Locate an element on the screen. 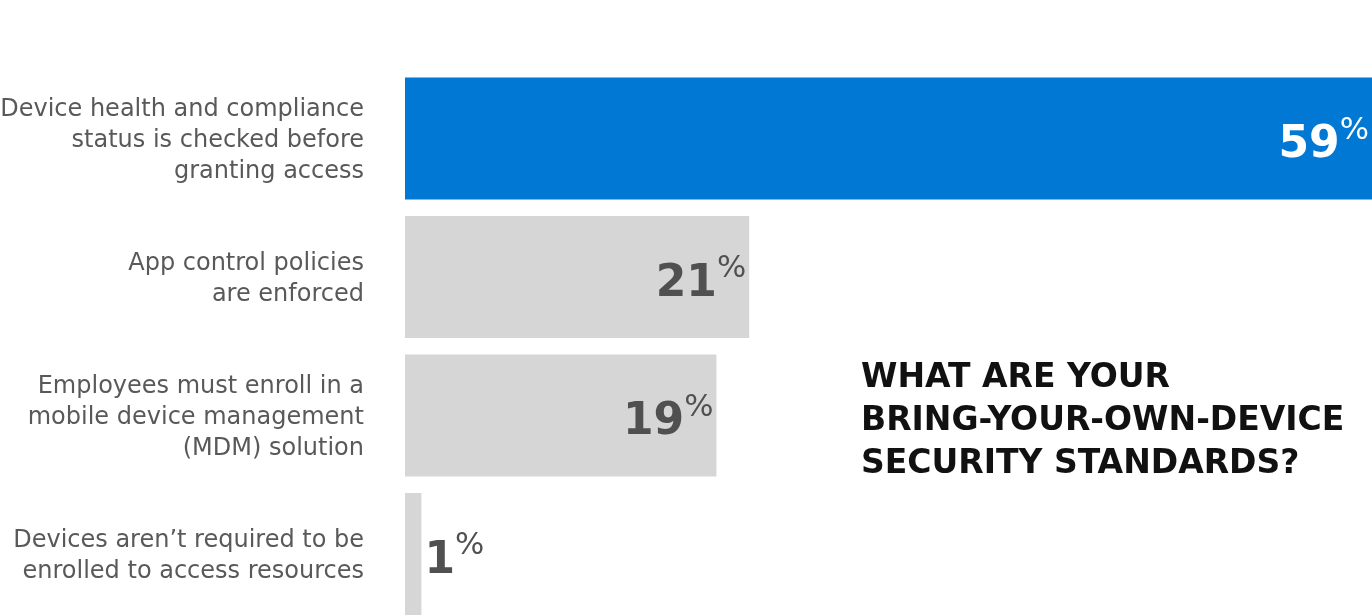 The width and height of the screenshot is (1372, 615). y-tick-label: Devices aren’t required to be enrolled to access resources is located at coordinates (188, 554).